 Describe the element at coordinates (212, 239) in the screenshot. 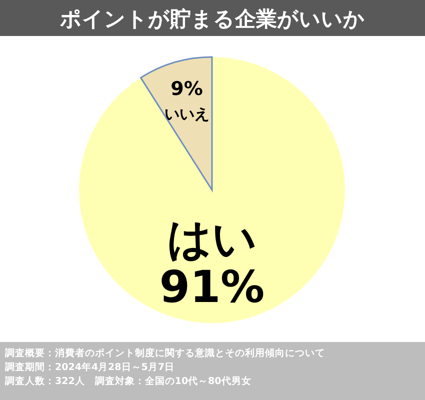

I see `slice-label: はい` at that location.